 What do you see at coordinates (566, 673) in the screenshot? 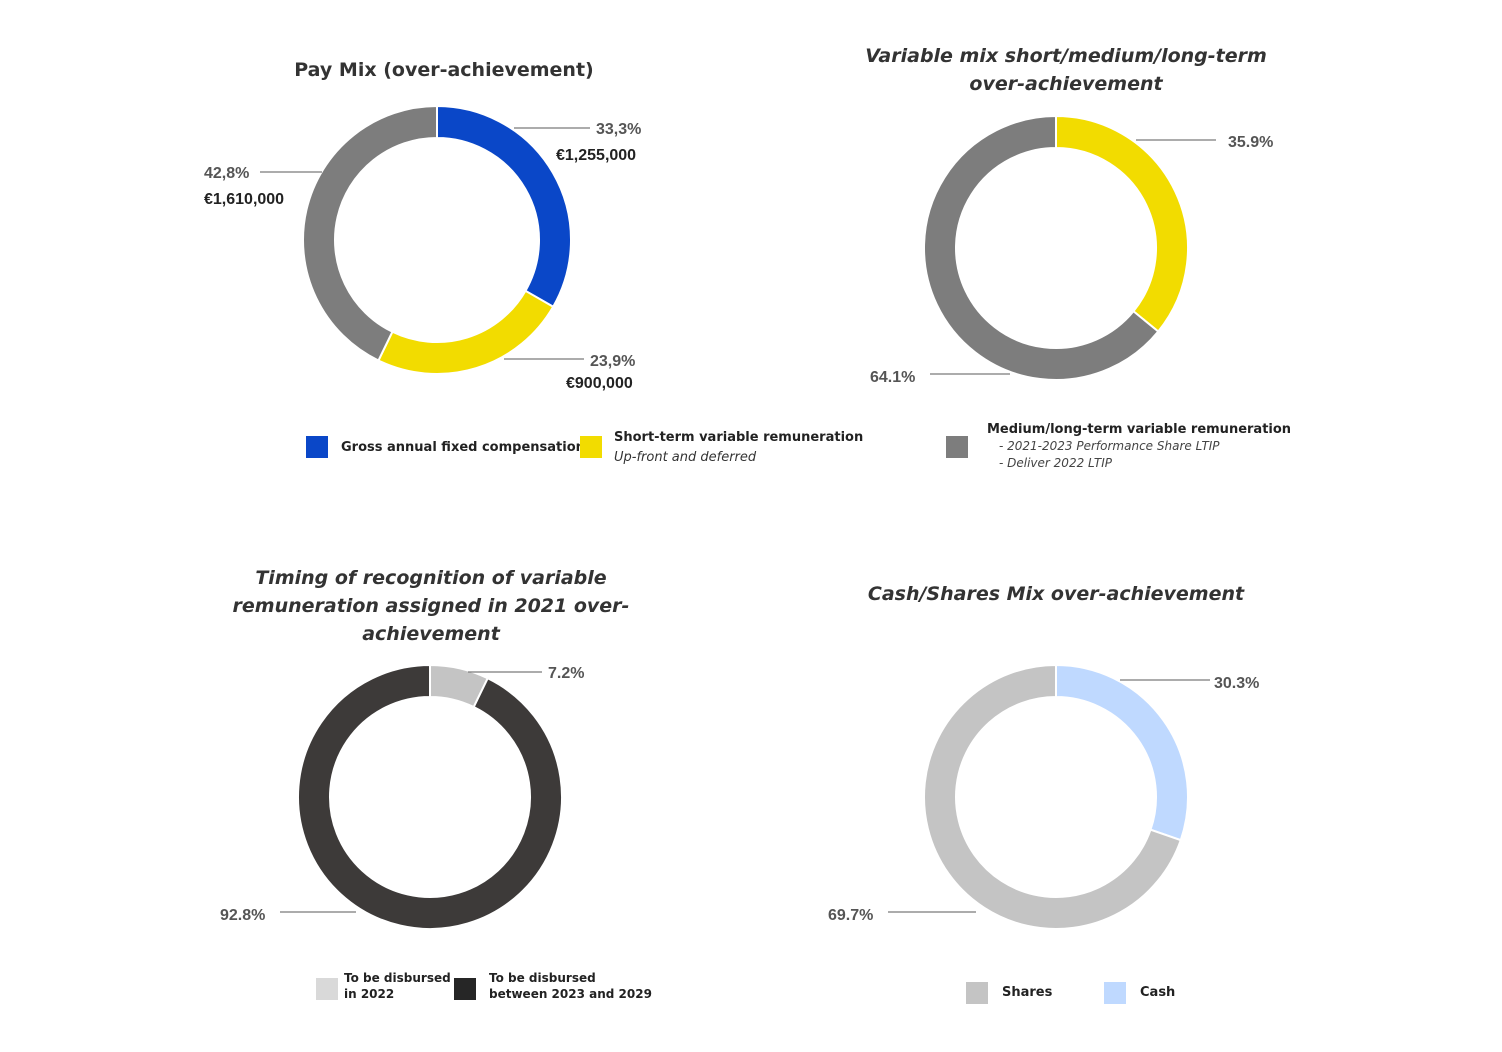
I see `label-2022-pct: 7.2%` at bounding box center [566, 673].